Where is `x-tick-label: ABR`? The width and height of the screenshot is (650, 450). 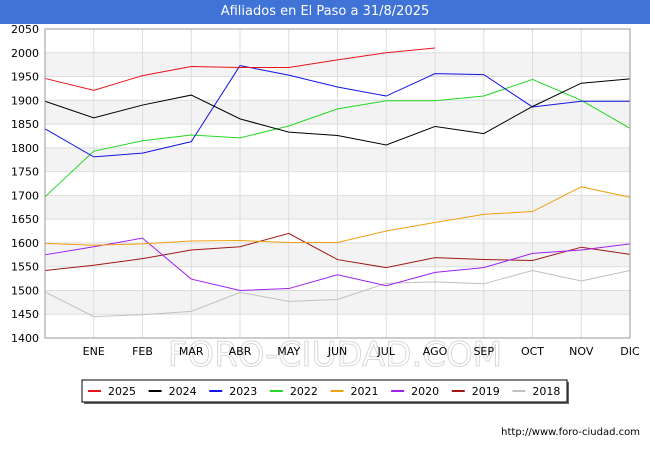
x-tick-label: ABR is located at coordinates (240, 351).